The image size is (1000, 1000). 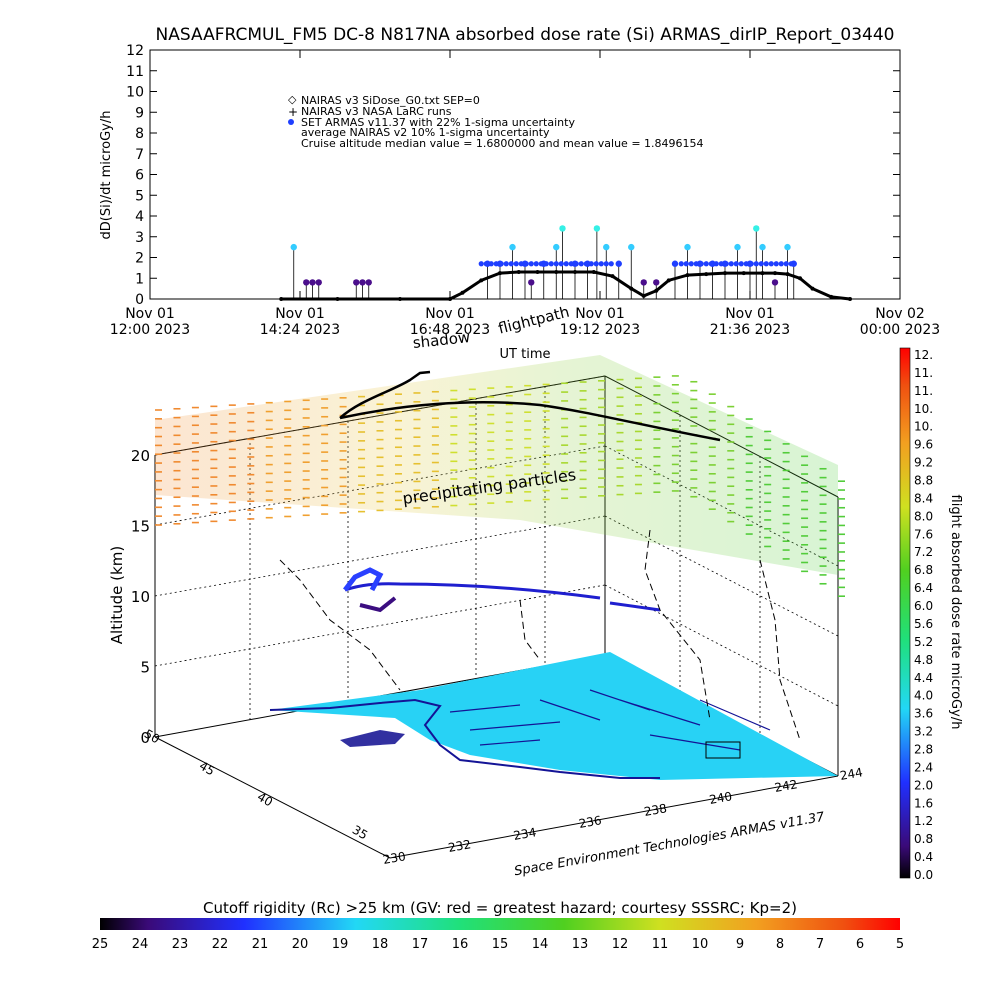 I want to click on x-tick-label-time: 16:48 2023, so click(x=450, y=330).